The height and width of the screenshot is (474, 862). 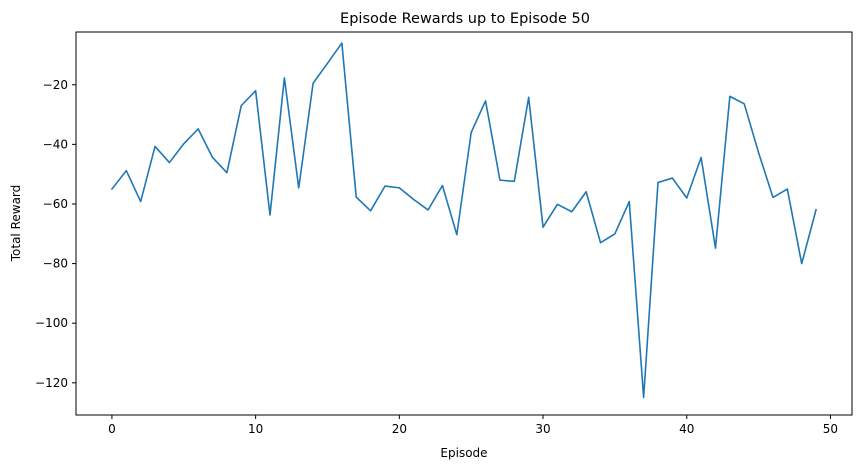 What do you see at coordinates (542, 429) in the screenshot?
I see `x-tick-label: 30` at bounding box center [542, 429].